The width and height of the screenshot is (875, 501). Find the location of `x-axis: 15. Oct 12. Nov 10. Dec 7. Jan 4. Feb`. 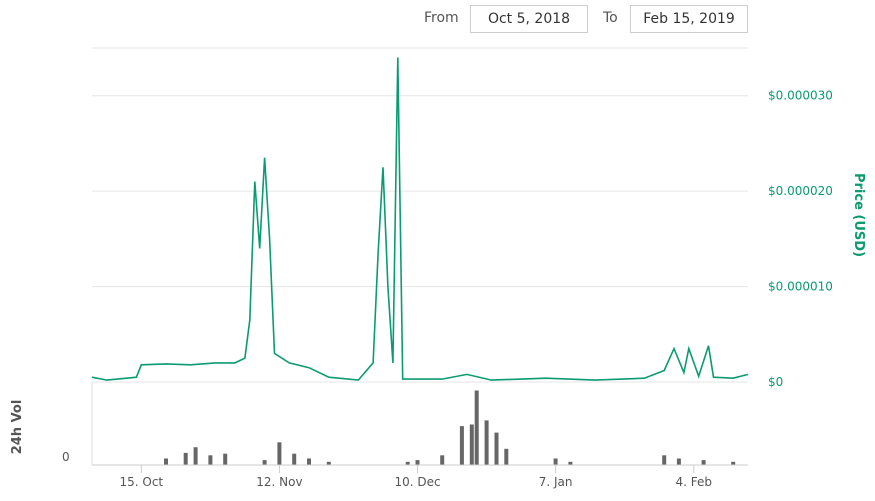

x-axis: 15. Oct 12. Nov 10. Dec 7. Jan 4. Feb is located at coordinates (415, 477).